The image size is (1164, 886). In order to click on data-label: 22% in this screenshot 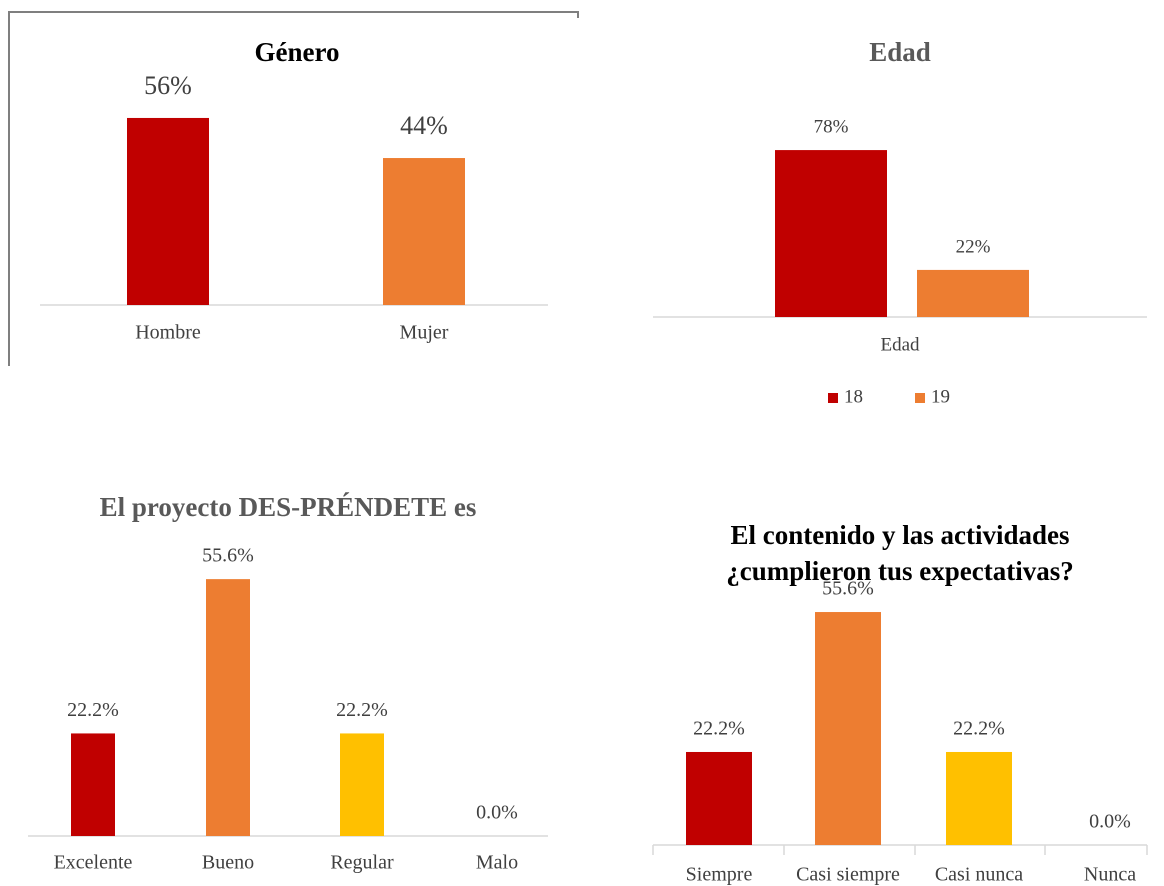, I will do `click(973, 246)`.